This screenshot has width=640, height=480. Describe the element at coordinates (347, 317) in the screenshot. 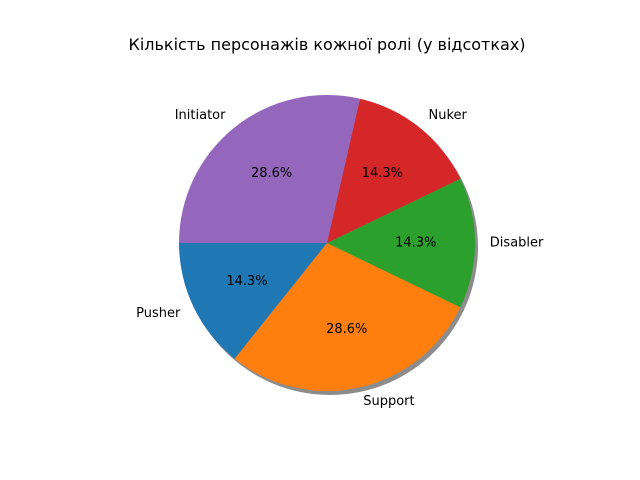

I see `pie-slice-support` at that location.